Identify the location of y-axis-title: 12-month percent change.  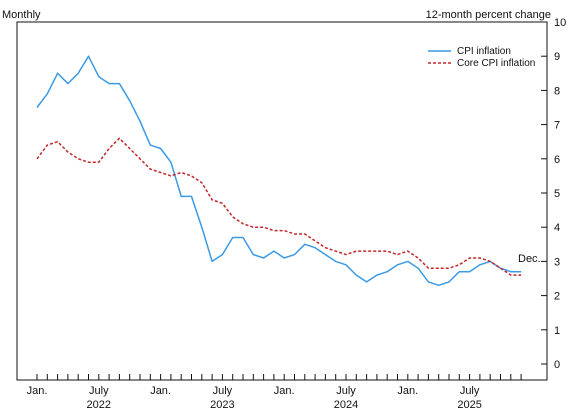
(488, 15).